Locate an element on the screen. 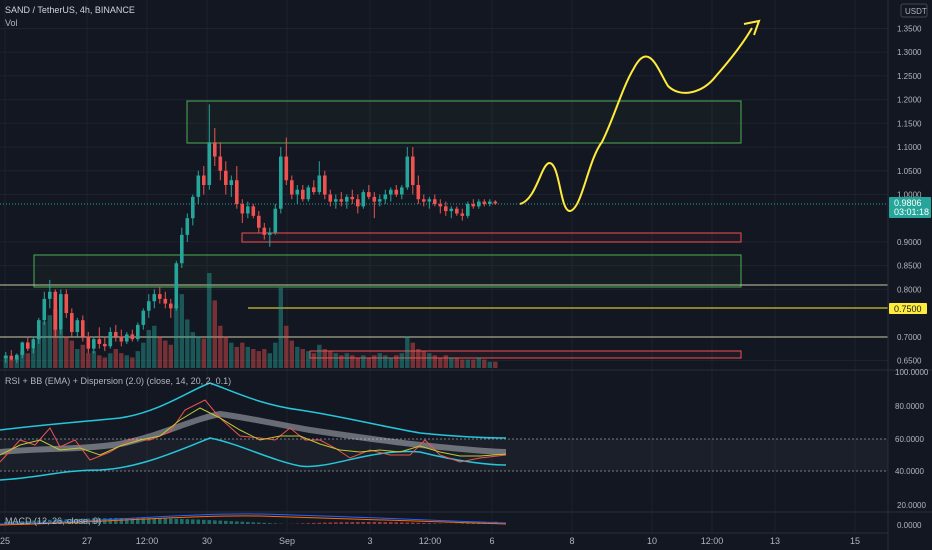 Image resolution: width=932 pixels, height=550 pixels. time-tick-label: 8 is located at coordinates (571, 541).